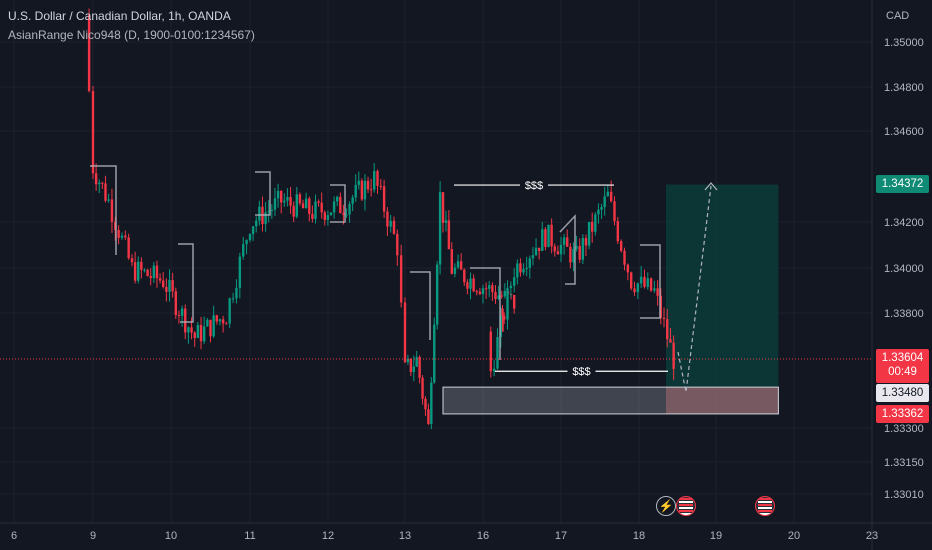 This screenshot has height=550, width=932. Describe the element at coordinates (902, 393) in the screenshot. I see `entry-price-badge: 1.33480` at that location.